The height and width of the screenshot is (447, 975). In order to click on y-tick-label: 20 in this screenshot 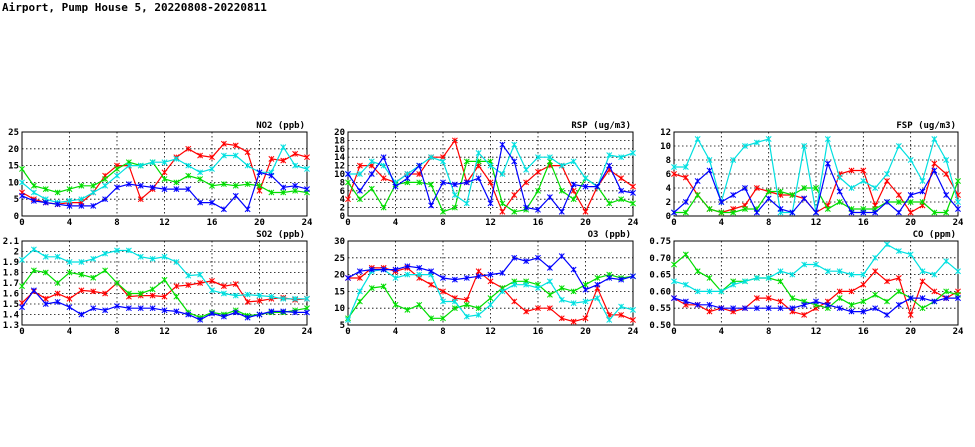, I will do `click(339, 276)`.